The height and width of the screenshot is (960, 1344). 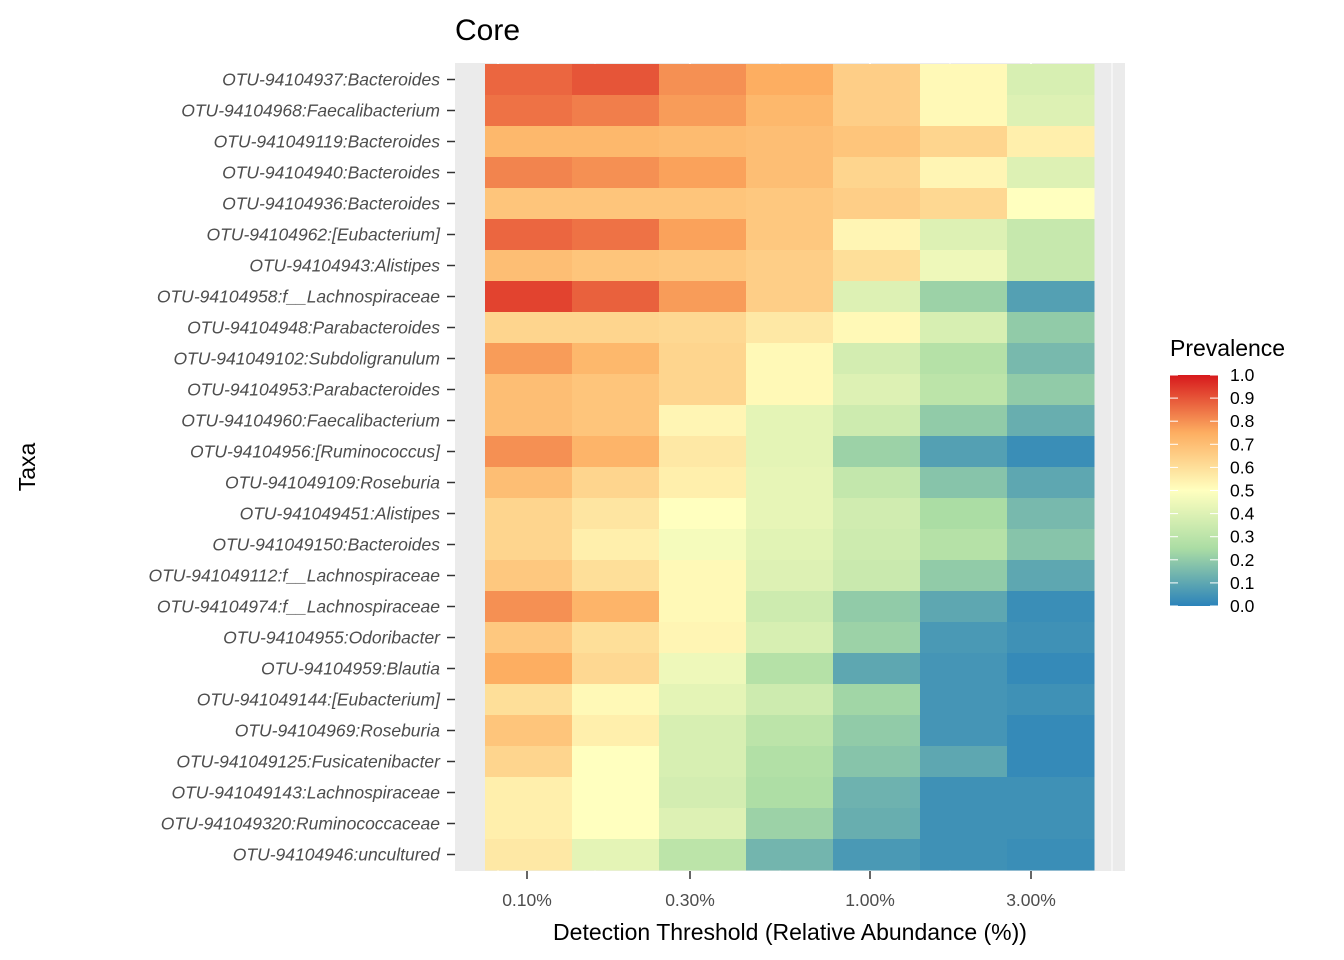 I want to click on y-tick-label: OTU-94104936:Bacteroides, so click(x=331, y=204).